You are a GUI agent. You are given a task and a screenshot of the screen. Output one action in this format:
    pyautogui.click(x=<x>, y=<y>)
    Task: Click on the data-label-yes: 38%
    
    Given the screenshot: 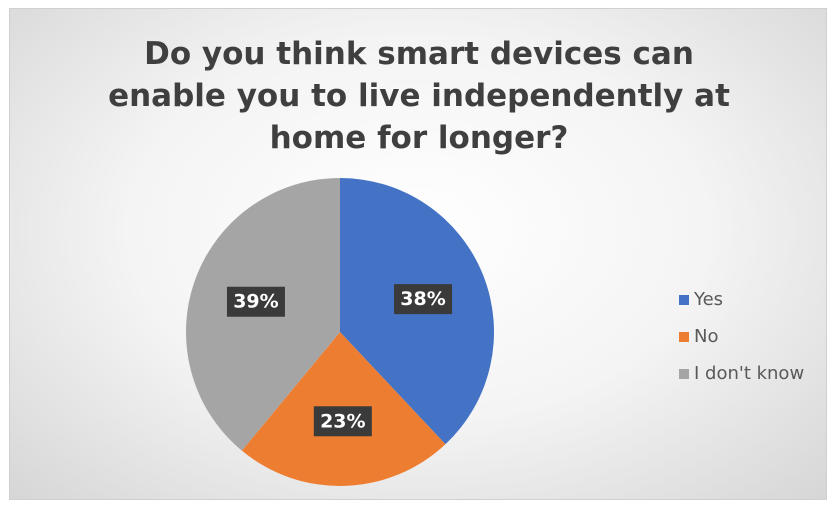 What is the action you would take?
    pyautogui.click(x=423, y=299)
    